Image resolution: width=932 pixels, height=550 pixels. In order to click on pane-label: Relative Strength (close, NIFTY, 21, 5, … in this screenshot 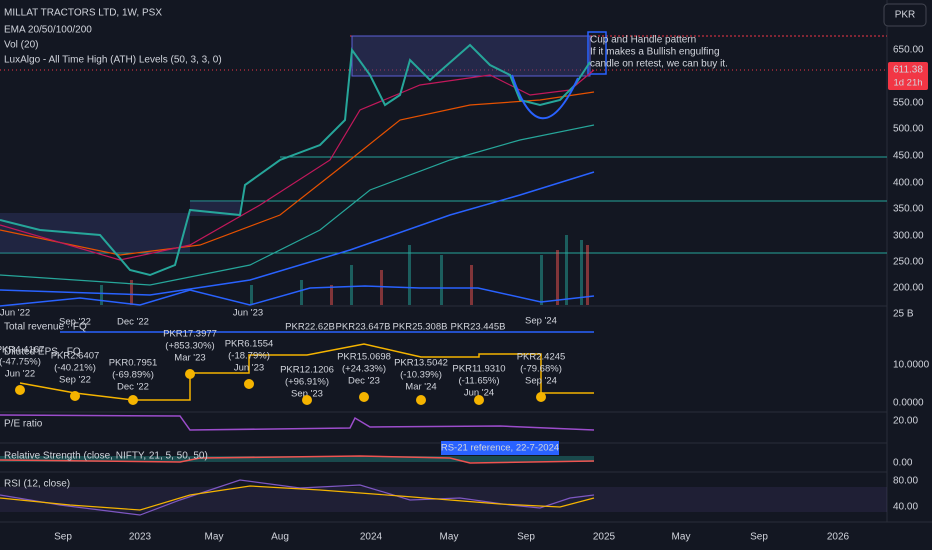, I will do `click(106, 456)`.